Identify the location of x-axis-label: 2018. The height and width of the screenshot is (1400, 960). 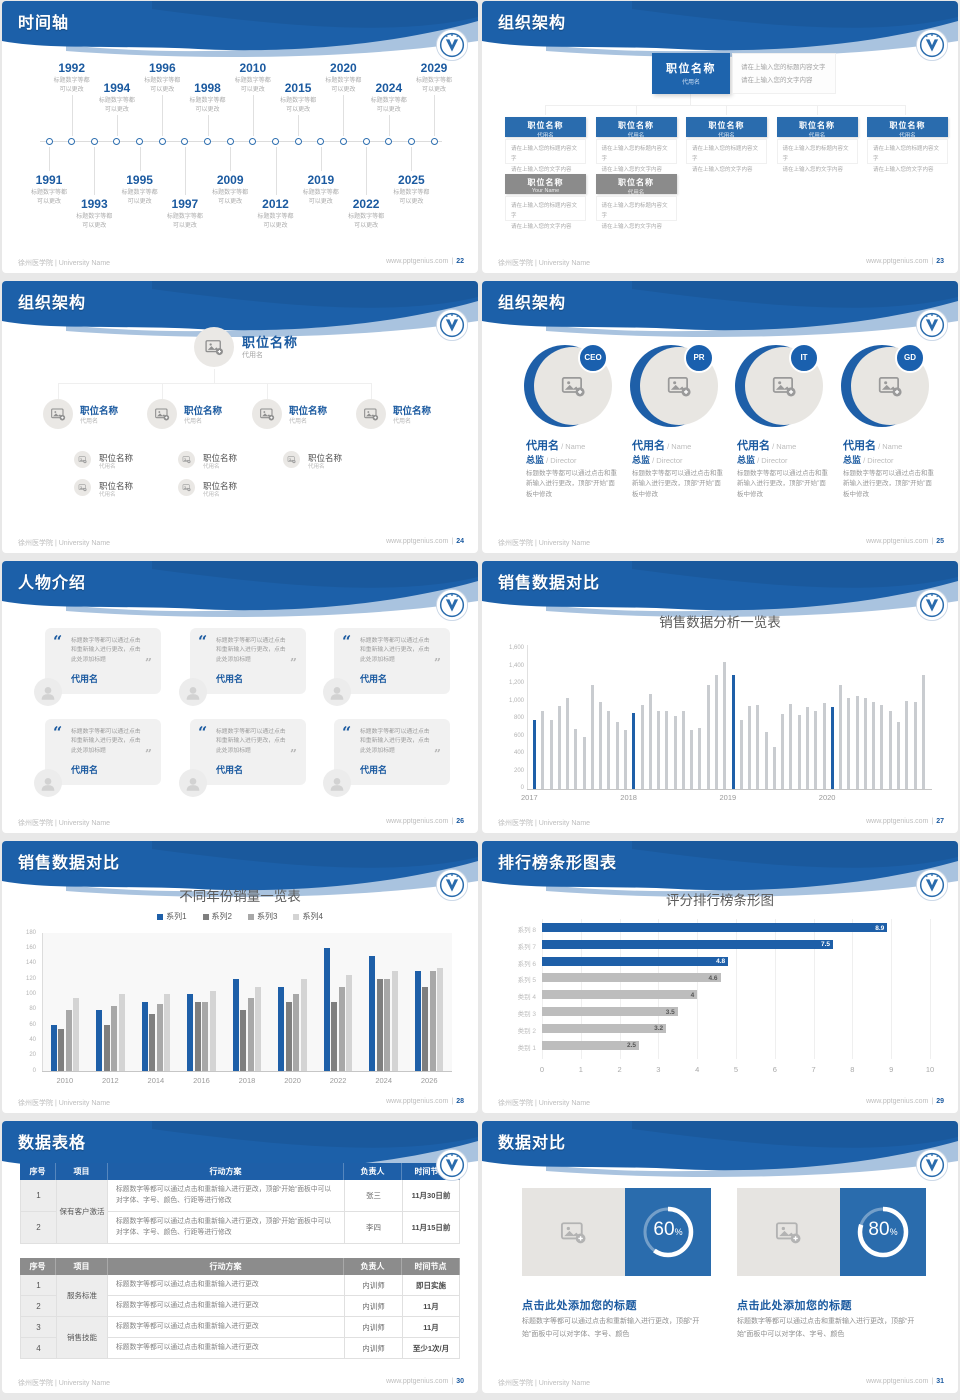
(247, 1080).